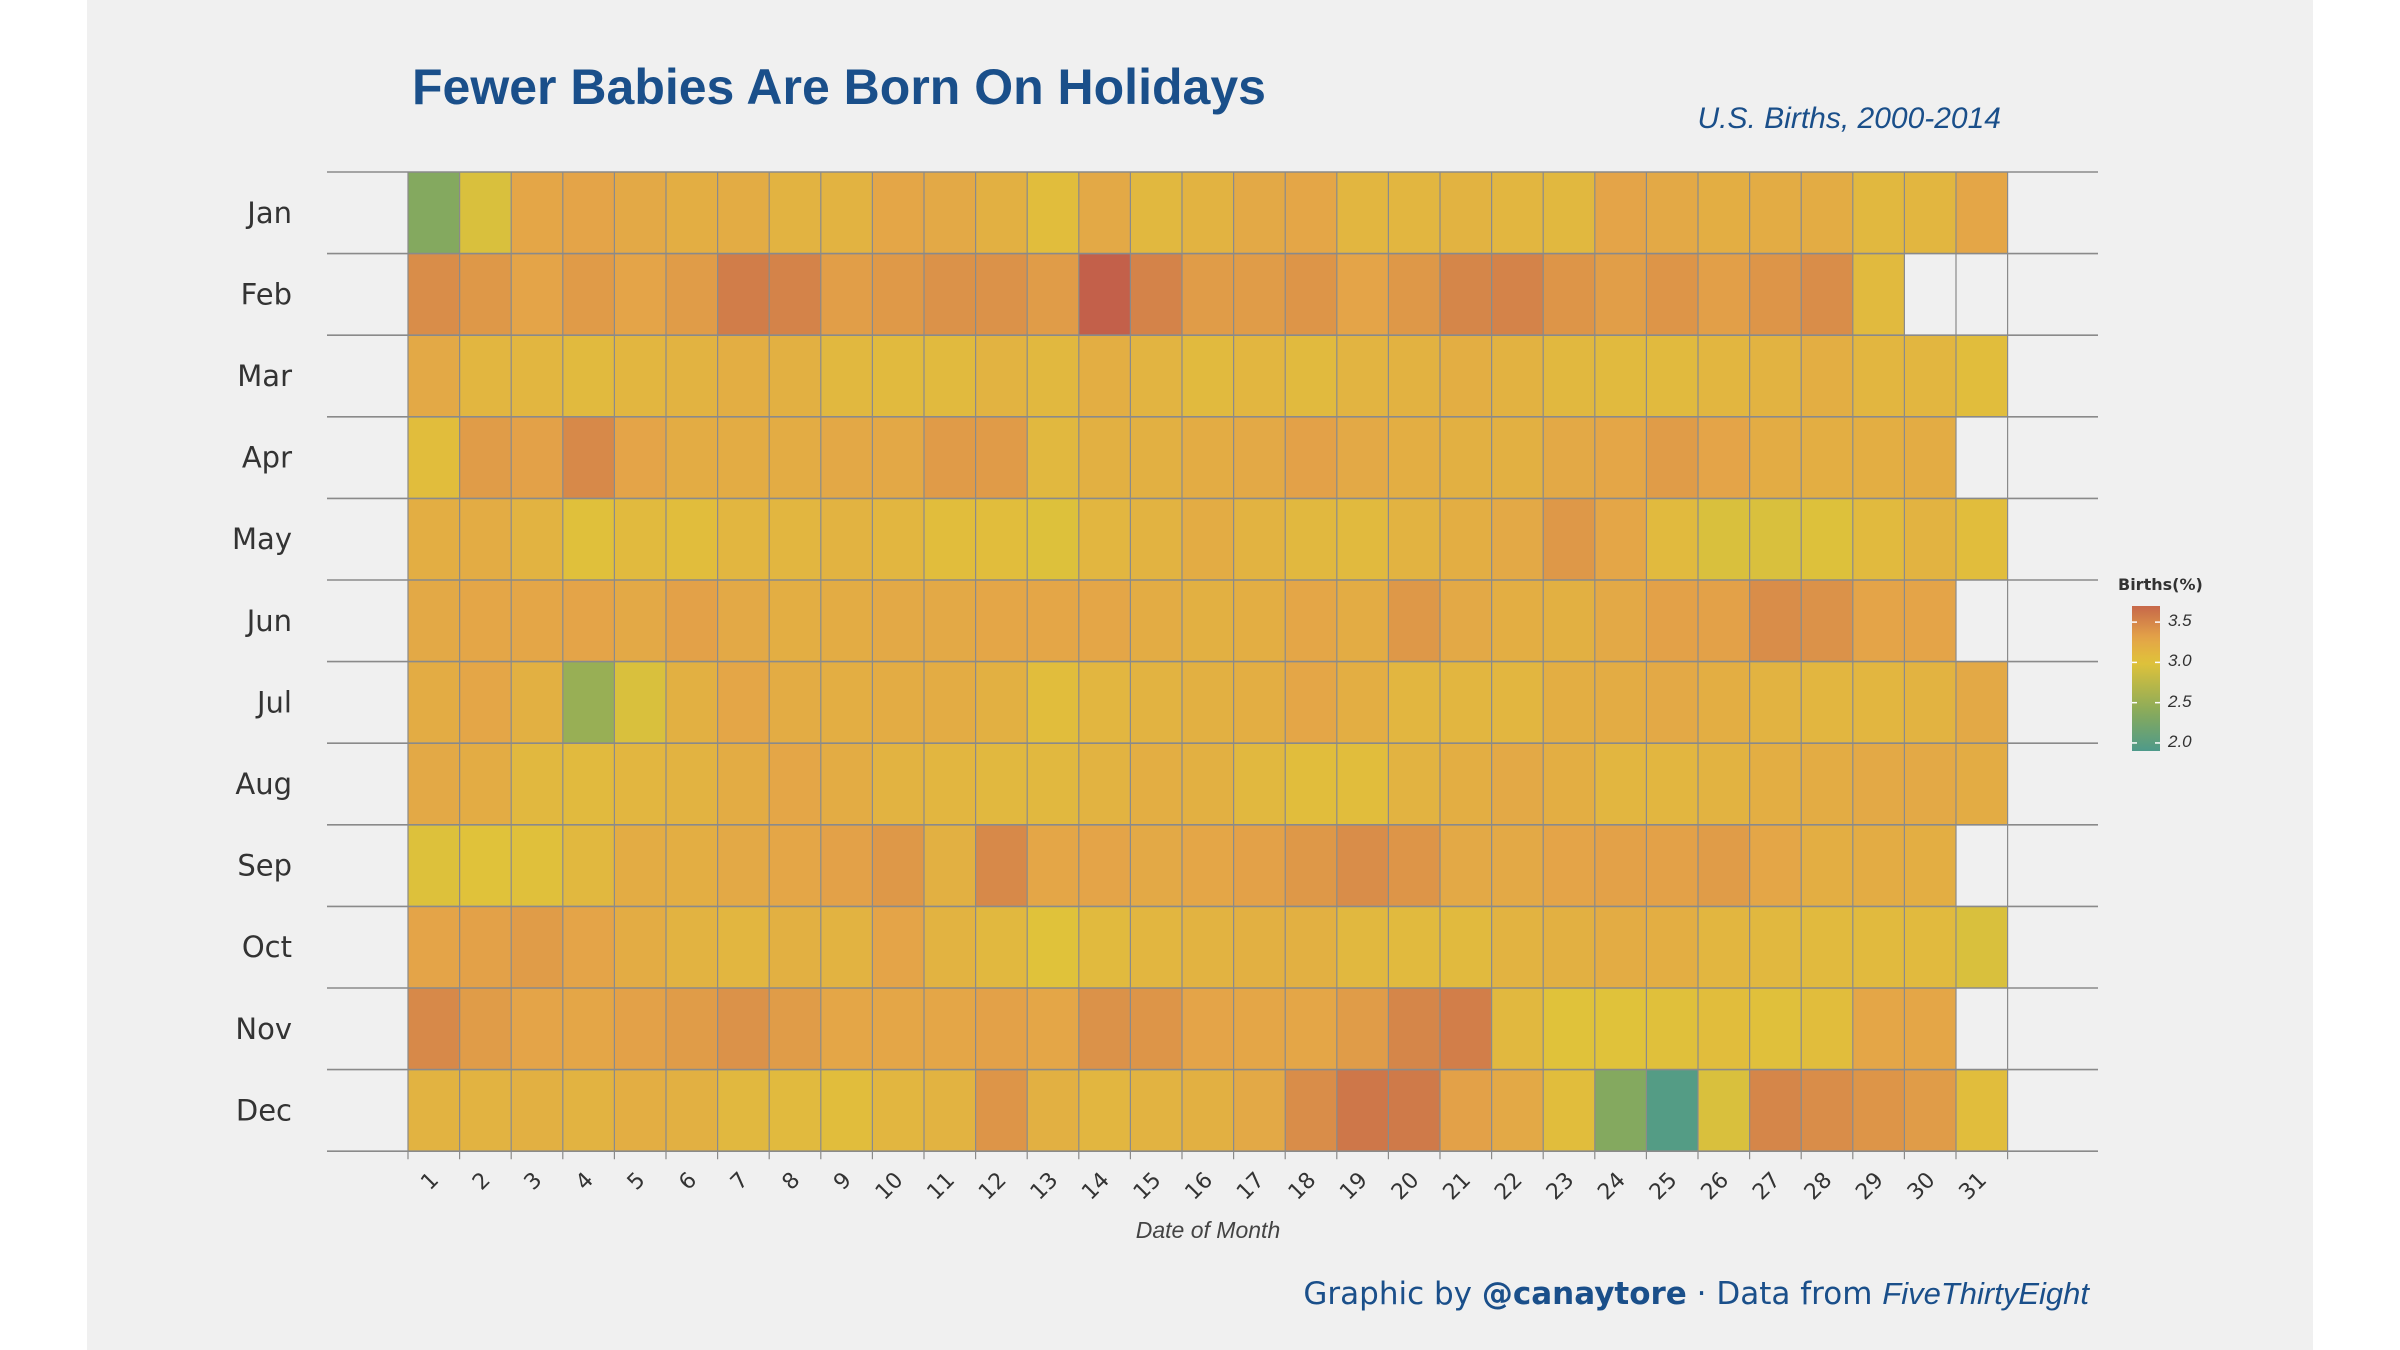 The height and width of the screenshot is (1350, 2400). What do you see at coordinates (1044, 1186) in the screenshot?
I see `x-tick-label-13: 13` at bounding box center [1044, 1186].